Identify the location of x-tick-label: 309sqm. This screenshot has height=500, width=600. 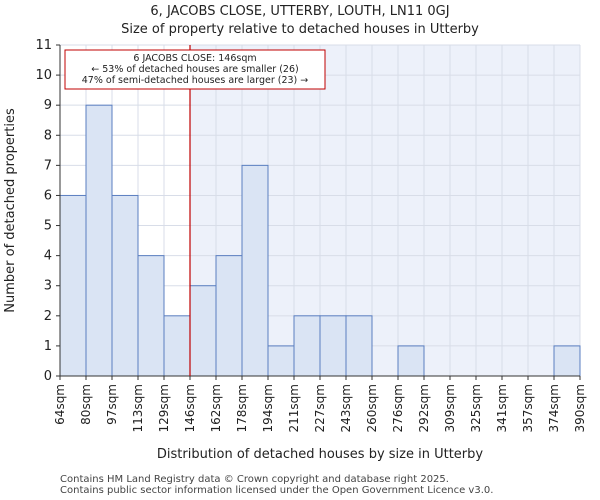
(450, 408).